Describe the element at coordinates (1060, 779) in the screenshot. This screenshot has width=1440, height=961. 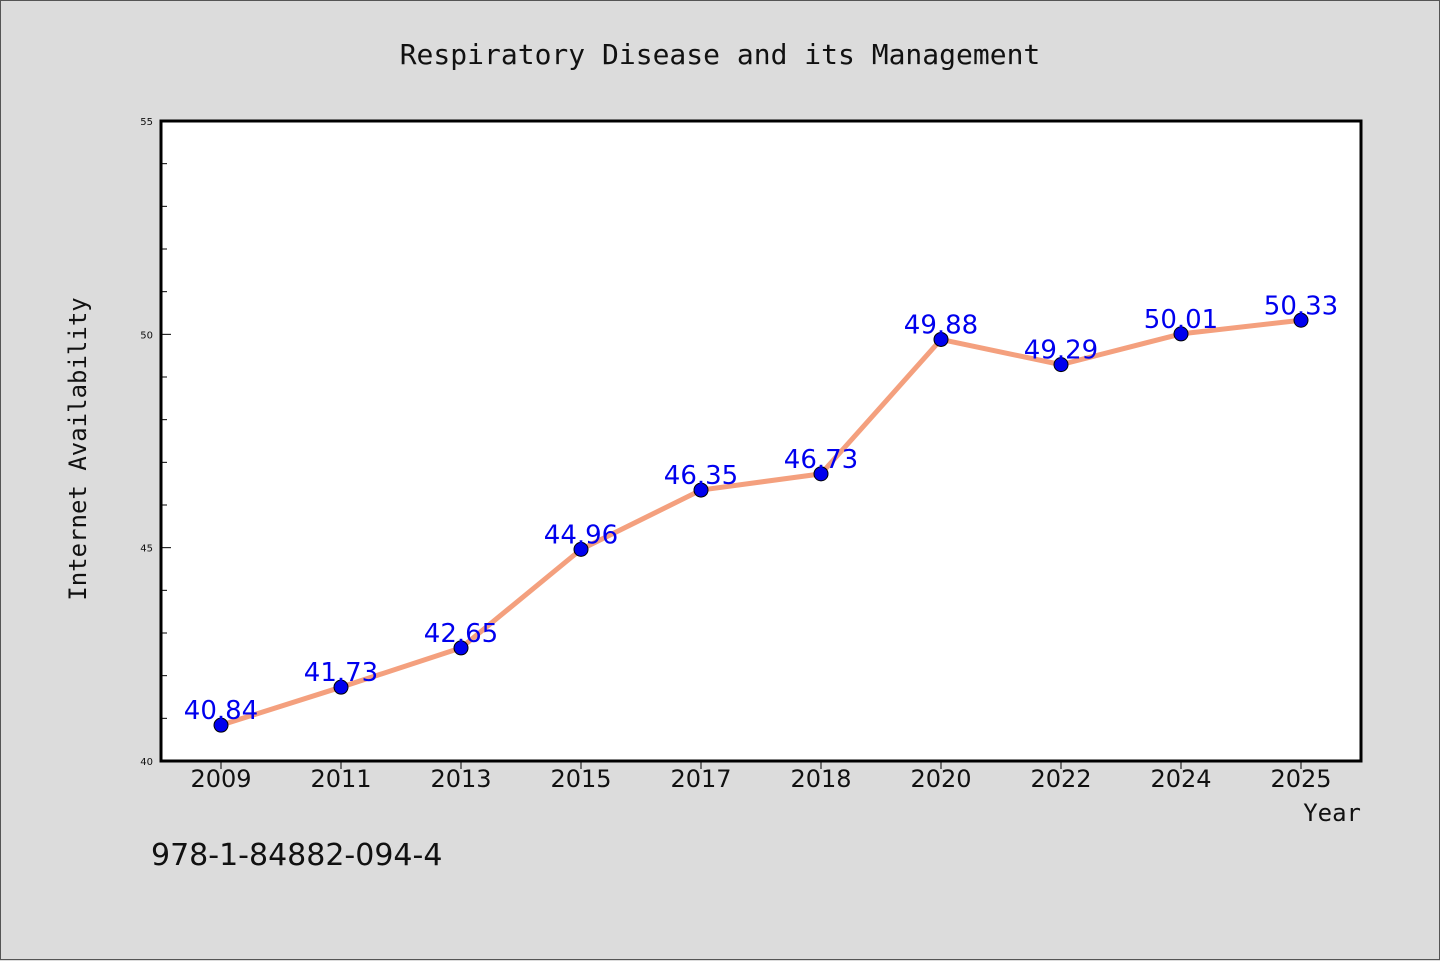
I see `x-tick-label: 2022` at that location.